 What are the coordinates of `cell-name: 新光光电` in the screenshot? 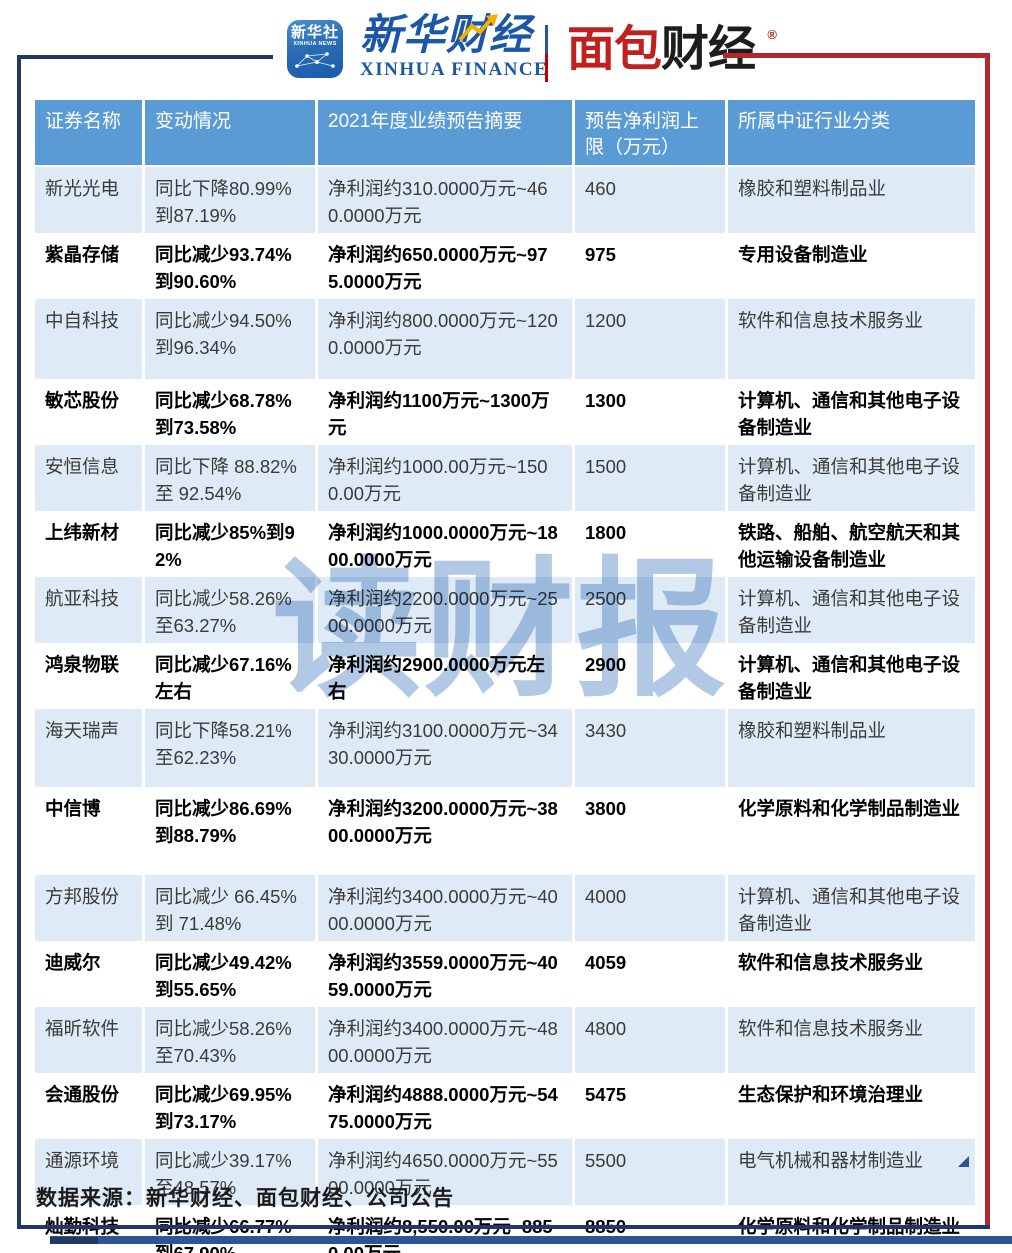 It's located at (90, 200).